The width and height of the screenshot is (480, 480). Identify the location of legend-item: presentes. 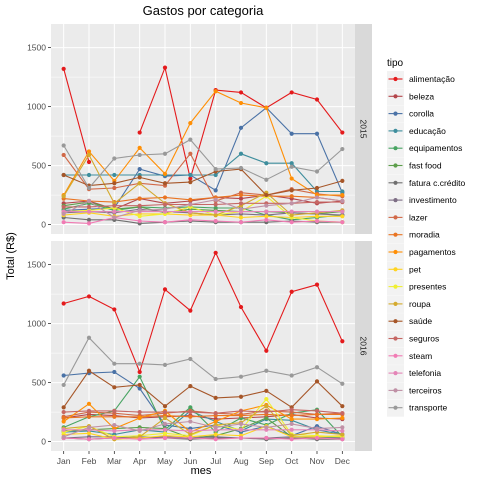
(416, 287).